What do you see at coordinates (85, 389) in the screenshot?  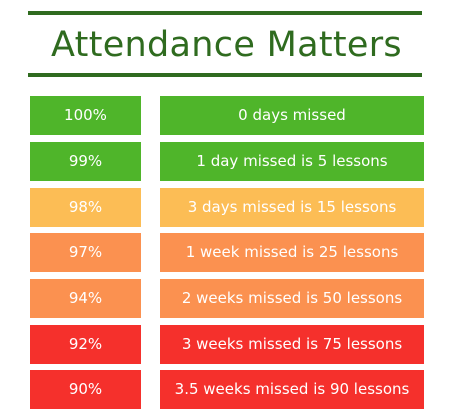 I see `row-6-percent: 90%` at bounding box center [85, 389].